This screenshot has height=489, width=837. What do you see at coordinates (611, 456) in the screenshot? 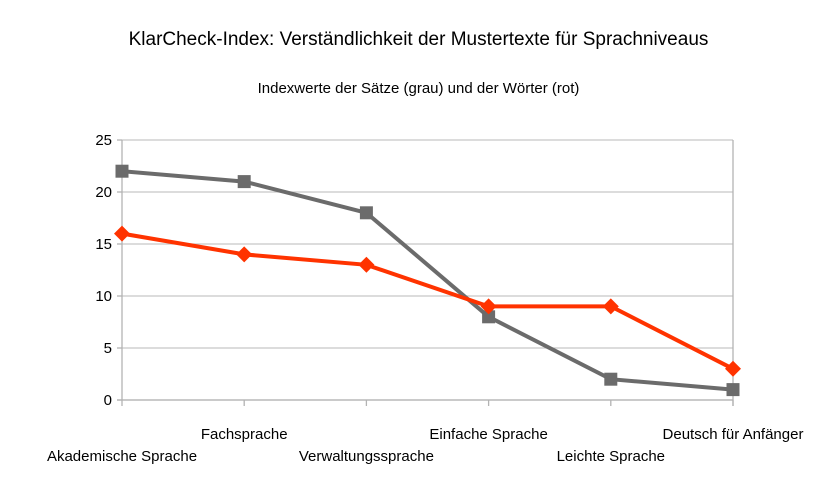
I see `x-category-label: Leichte Sprache` at bounding box center [611, 456].